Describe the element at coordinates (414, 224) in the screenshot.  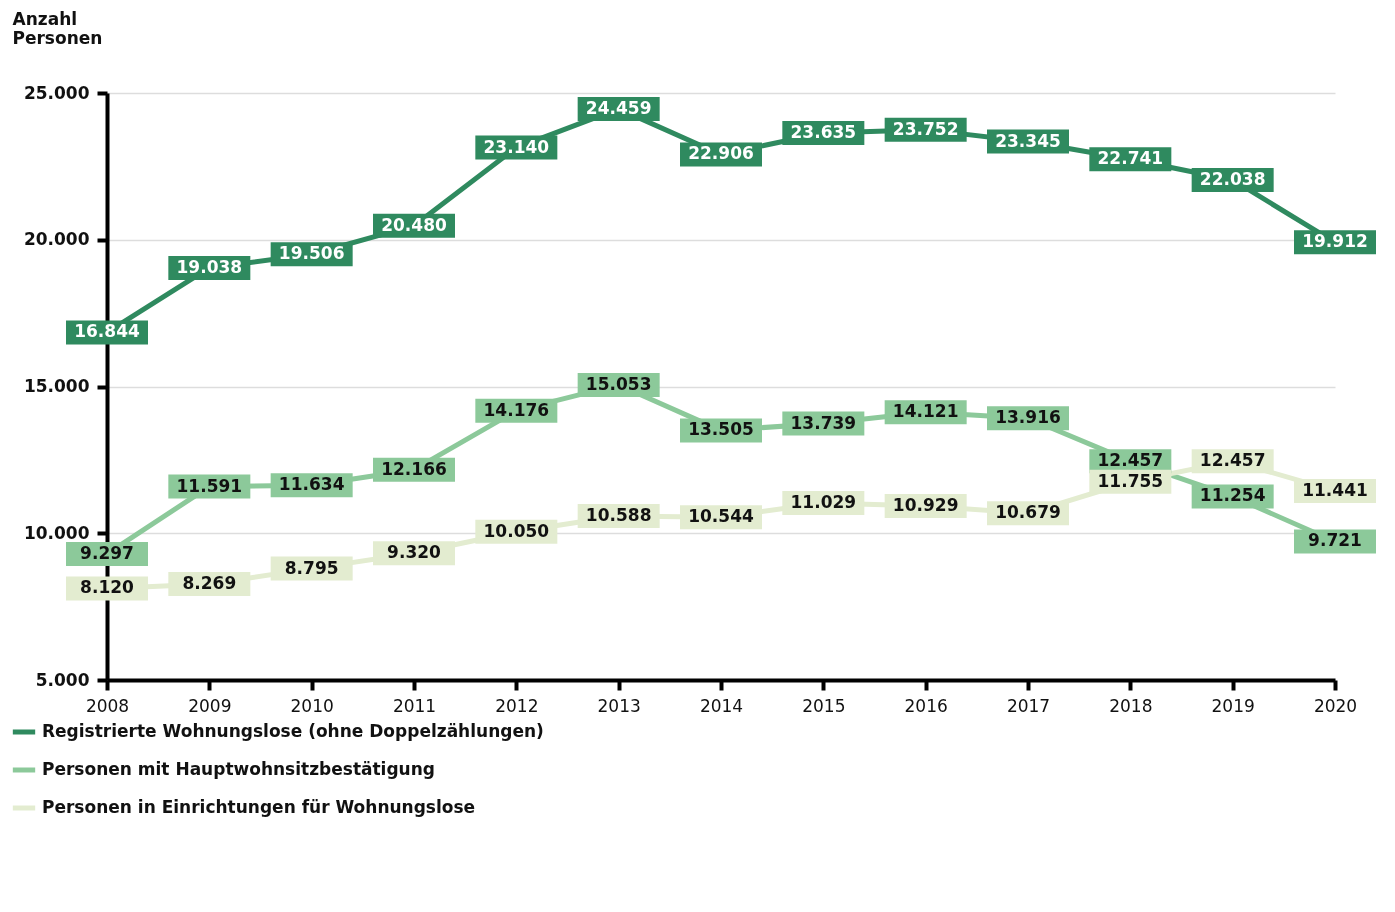
I see `data-label: 20.480` at that location.